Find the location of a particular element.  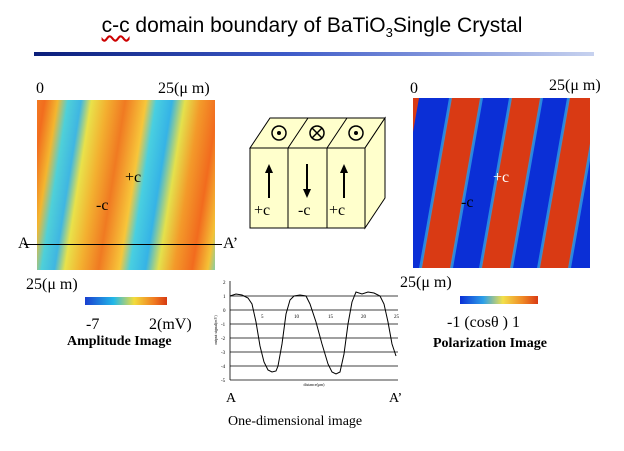

title-main: domain boundary of BaTiO is located at coordinates (257, 25).